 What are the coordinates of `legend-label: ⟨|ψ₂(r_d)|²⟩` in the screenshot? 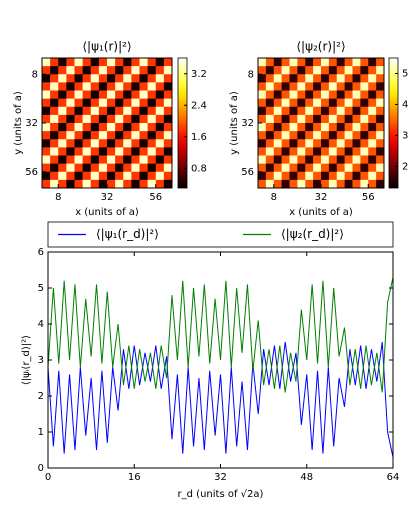 It's located at (312, 234).